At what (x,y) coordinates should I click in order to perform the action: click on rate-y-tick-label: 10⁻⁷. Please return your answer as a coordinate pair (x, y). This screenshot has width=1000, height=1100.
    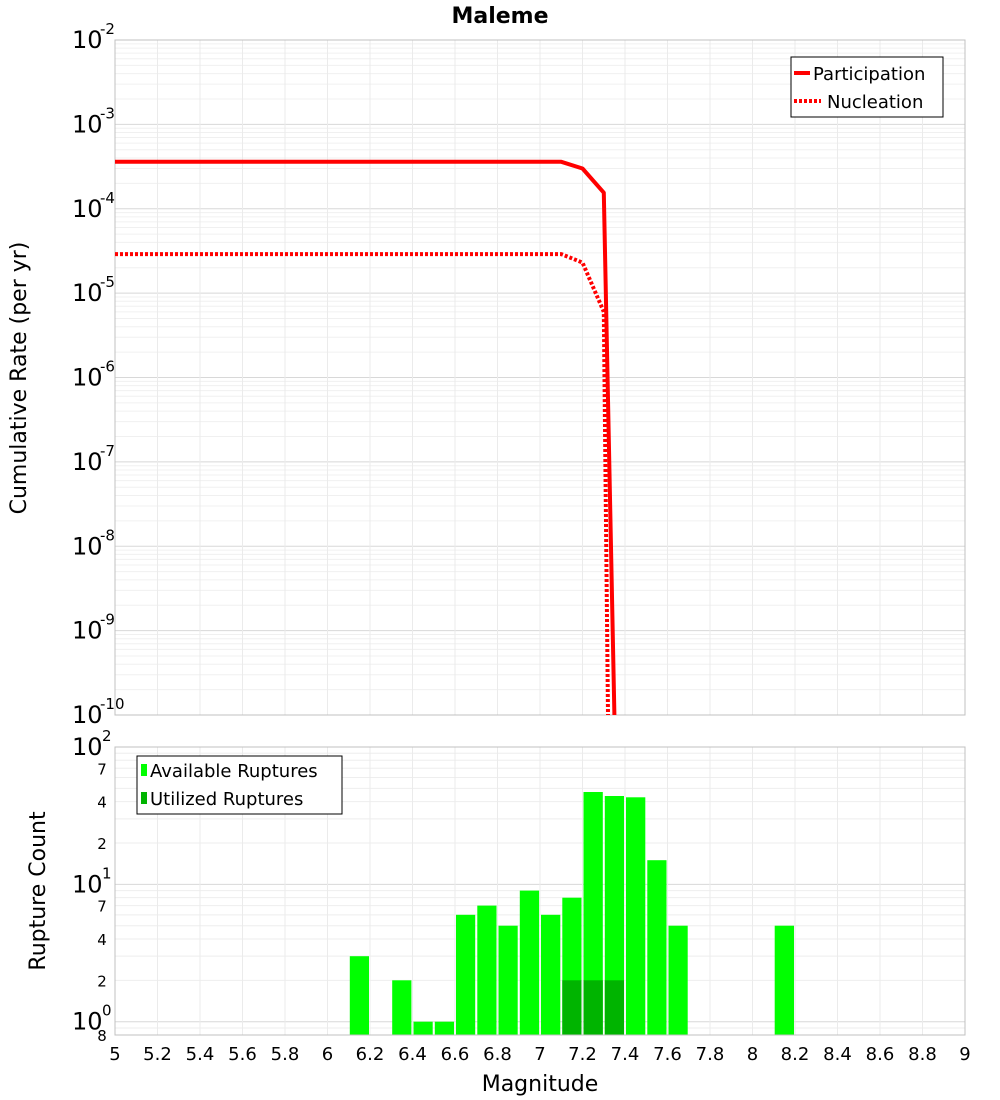
    Looking at the image, I should click on (93, 459).